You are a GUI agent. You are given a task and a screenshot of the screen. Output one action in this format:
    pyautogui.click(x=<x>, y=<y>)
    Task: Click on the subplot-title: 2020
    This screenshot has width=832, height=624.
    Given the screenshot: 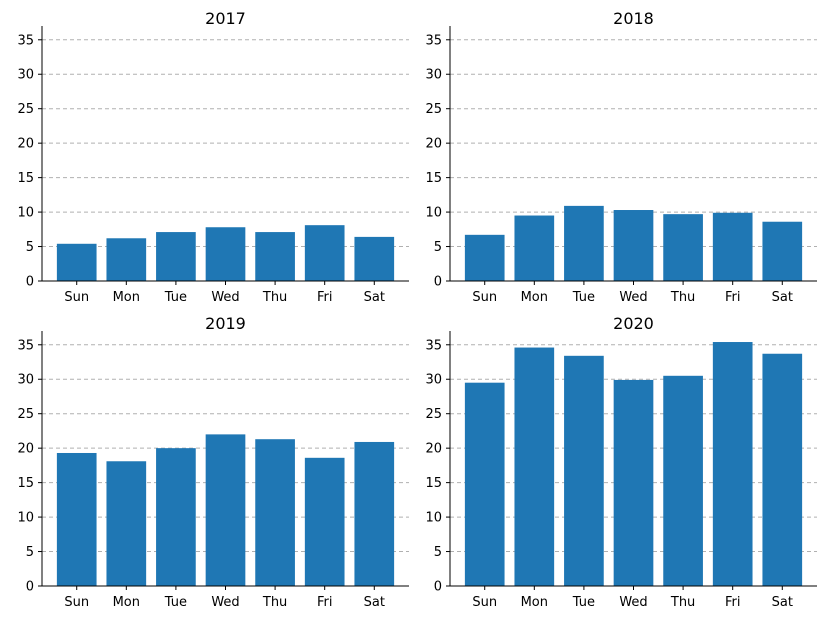 What is the action you would take?
    pyautogui.click(x=633, y=323)
    